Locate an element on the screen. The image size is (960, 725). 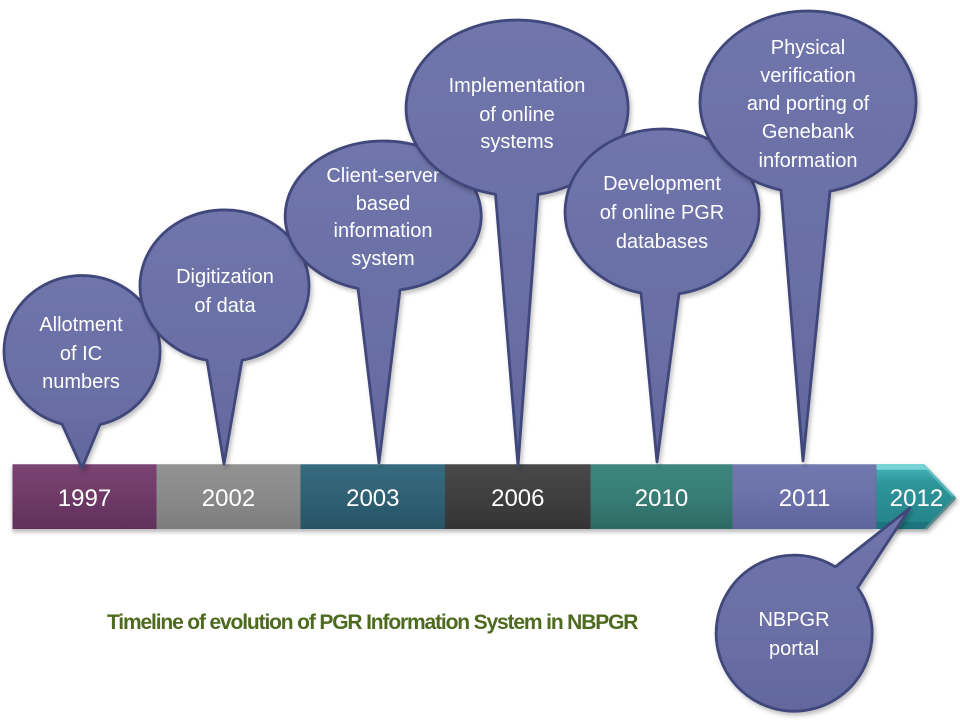
svg-text: portal is located at coordinates (794, 649).